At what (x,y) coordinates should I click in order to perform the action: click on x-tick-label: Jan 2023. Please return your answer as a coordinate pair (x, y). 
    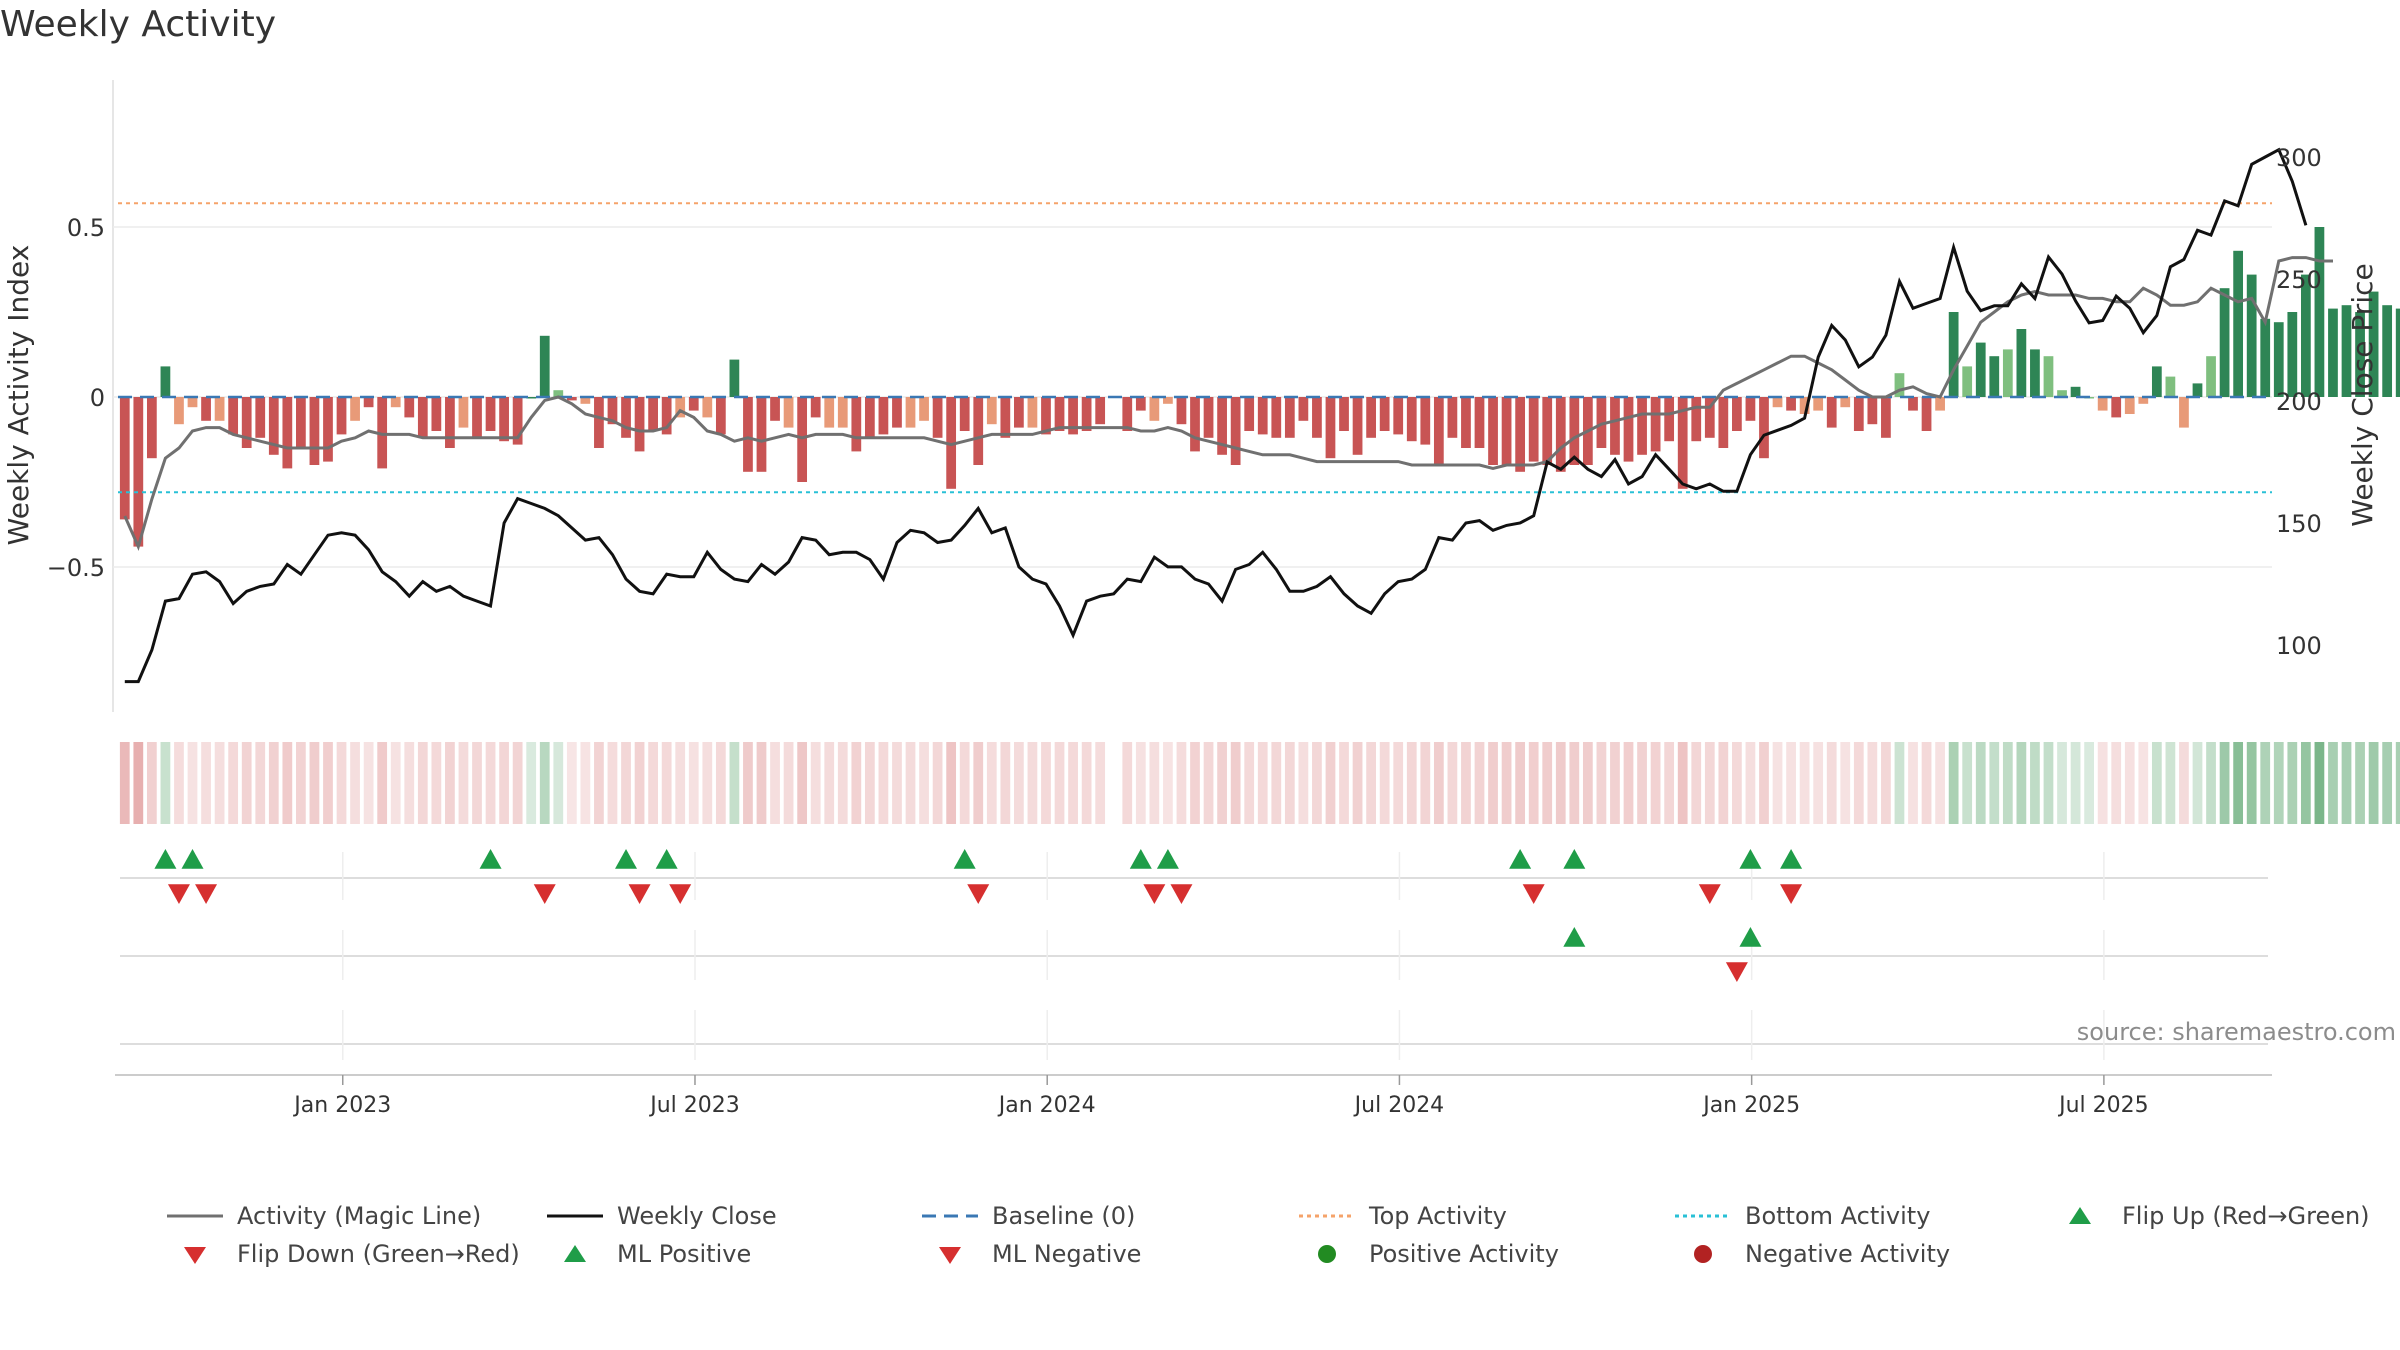
    Looking at the image, I should click on (341, 1105).